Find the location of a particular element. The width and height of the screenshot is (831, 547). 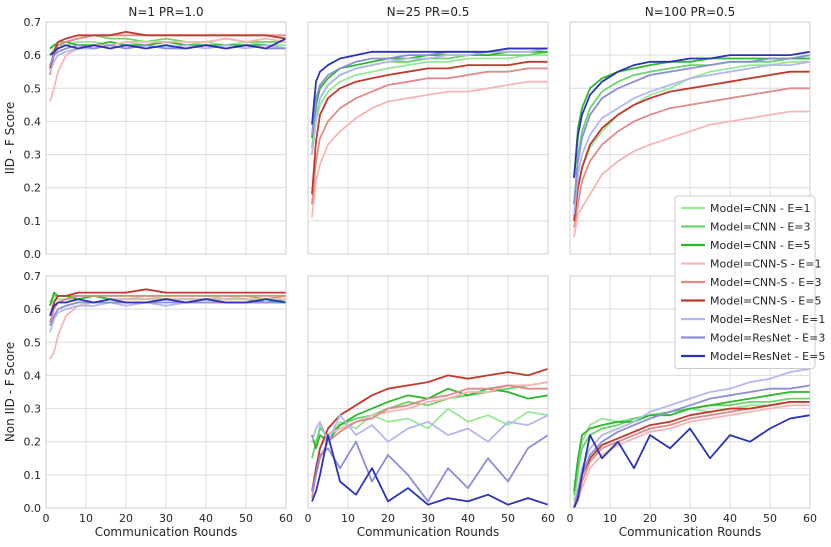

y-axis-label: IID - F Score is located at coordinates (10, 138).